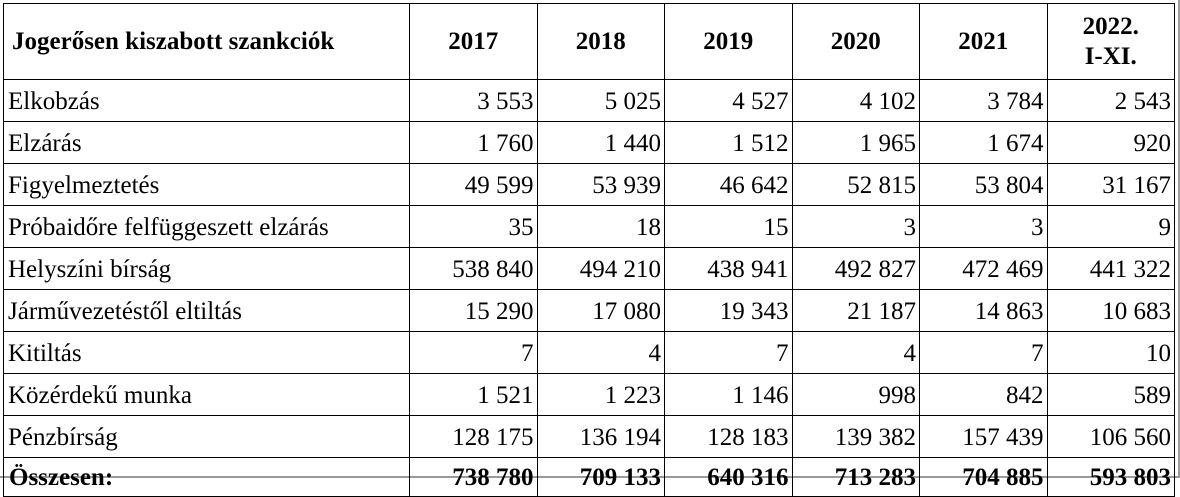 This screenshot has height=497, width=1180. I want to click on value-cell: 589, so click(1110, 394).